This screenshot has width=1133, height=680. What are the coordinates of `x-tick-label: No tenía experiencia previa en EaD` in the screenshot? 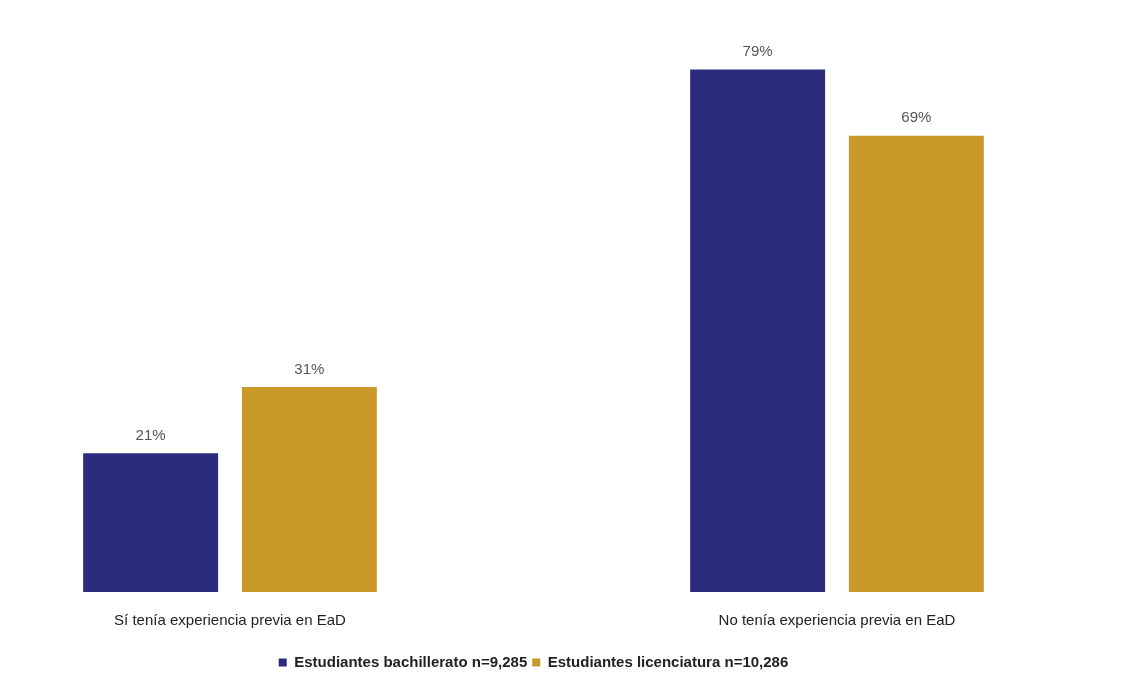 It's located at (837, 620).